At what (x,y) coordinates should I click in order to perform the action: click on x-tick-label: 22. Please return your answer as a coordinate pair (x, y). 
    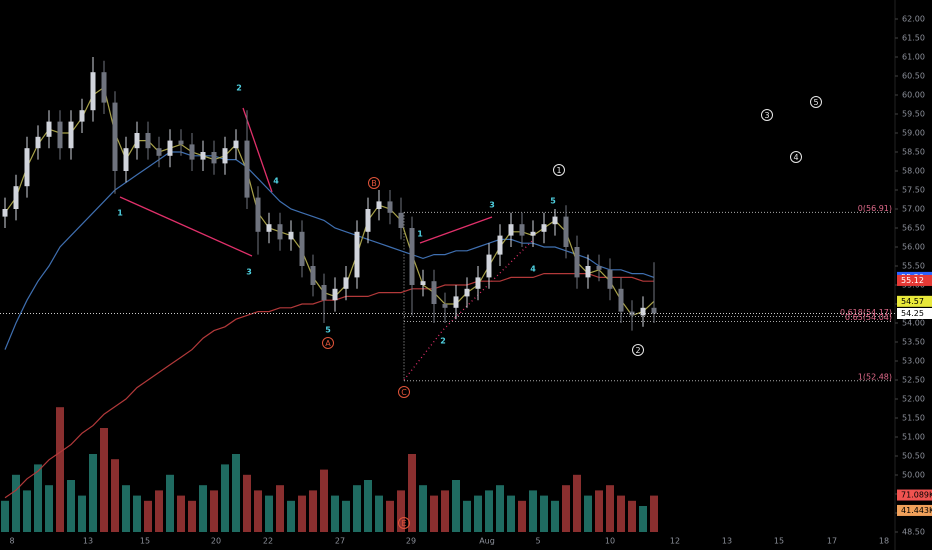
    Looking at the image, I should click on (268, 541).